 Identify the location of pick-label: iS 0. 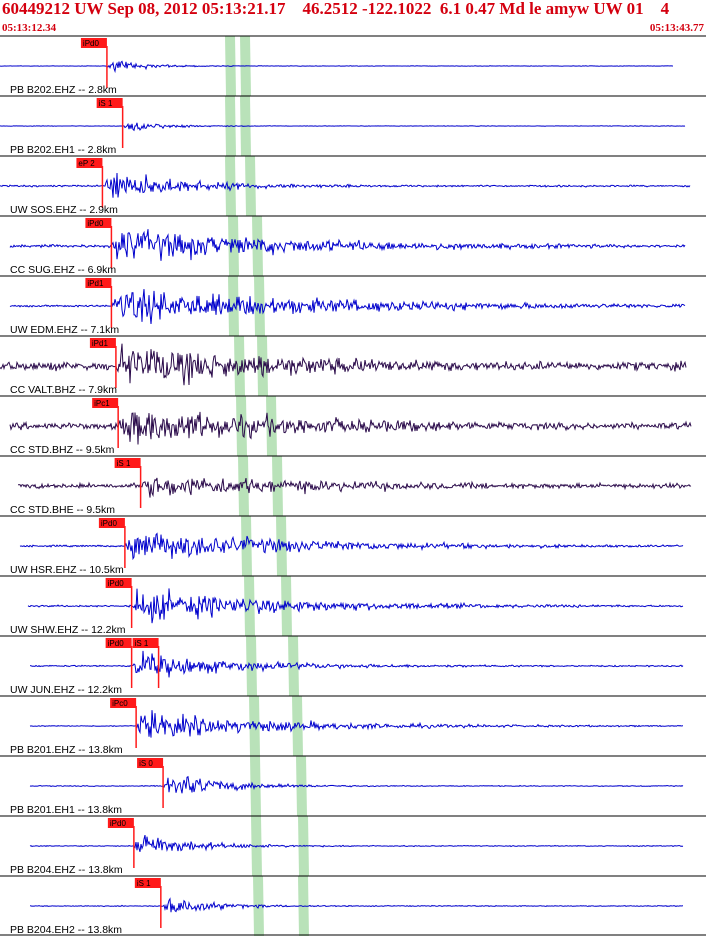
(146, 763).